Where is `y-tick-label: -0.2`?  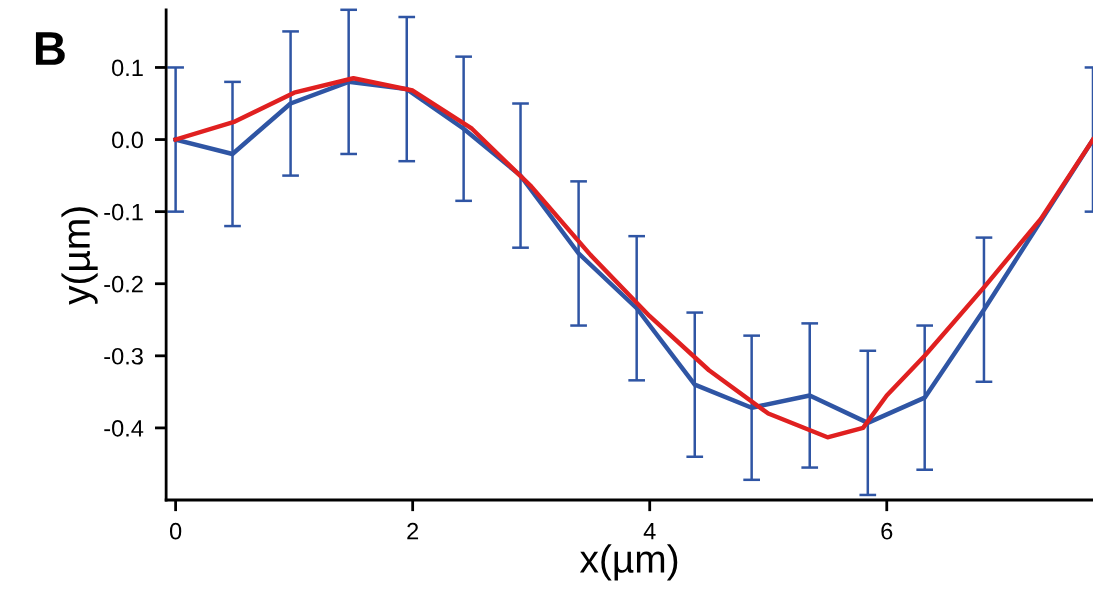 y-tick-label: -0.2 is located at coordinates (123, 284).